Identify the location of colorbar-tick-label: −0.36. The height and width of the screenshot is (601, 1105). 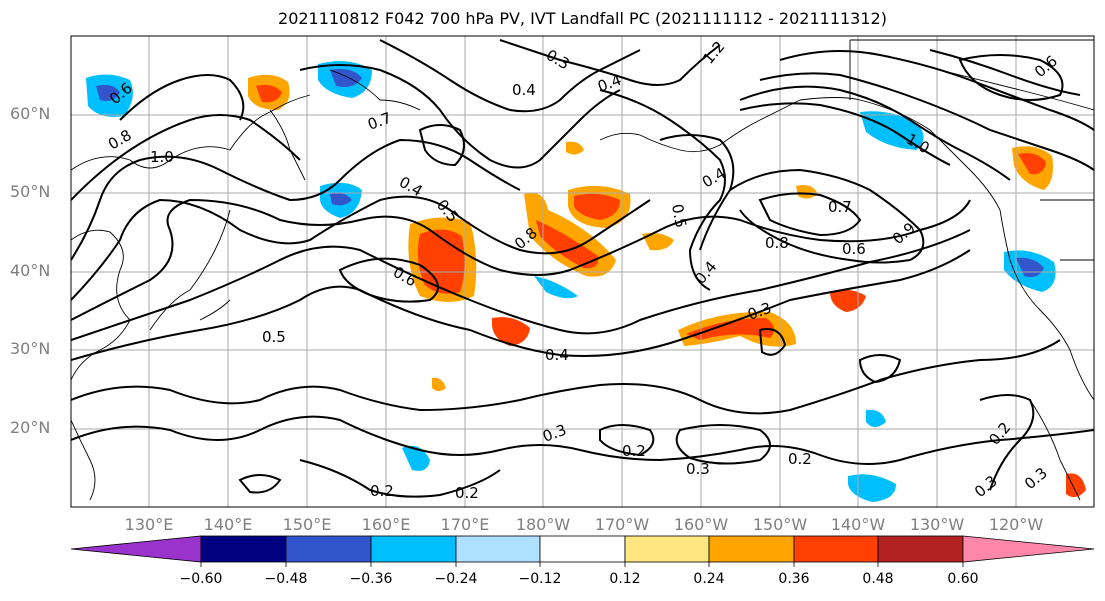
(371, 579).